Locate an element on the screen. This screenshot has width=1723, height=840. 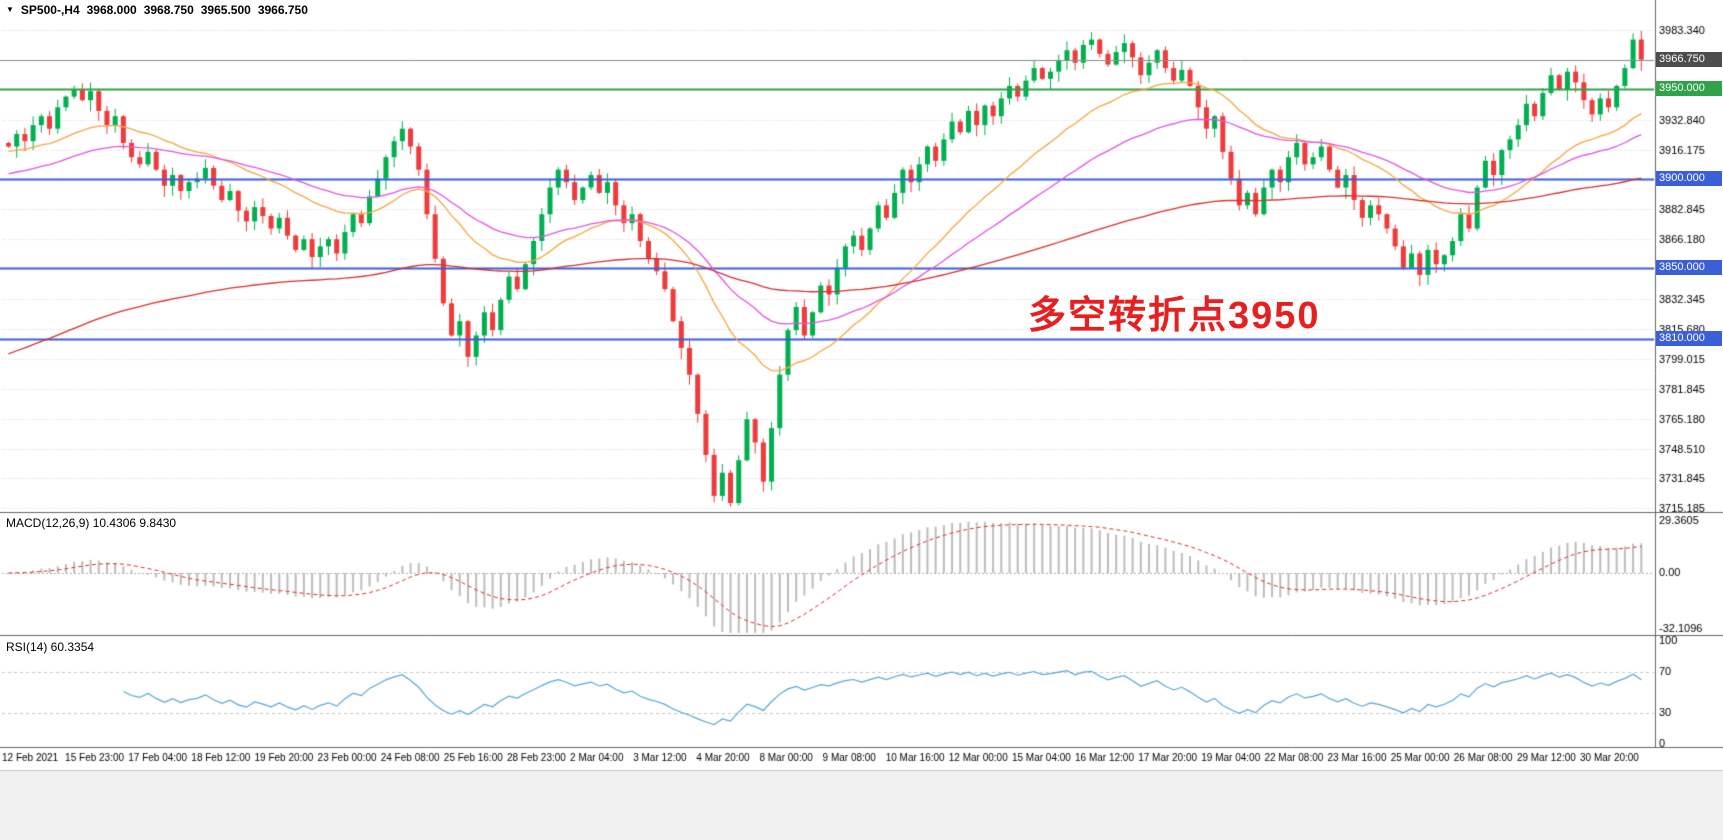
quote-symbol-timeframe: SP500-,H4 is located at coordinates (50, 10).